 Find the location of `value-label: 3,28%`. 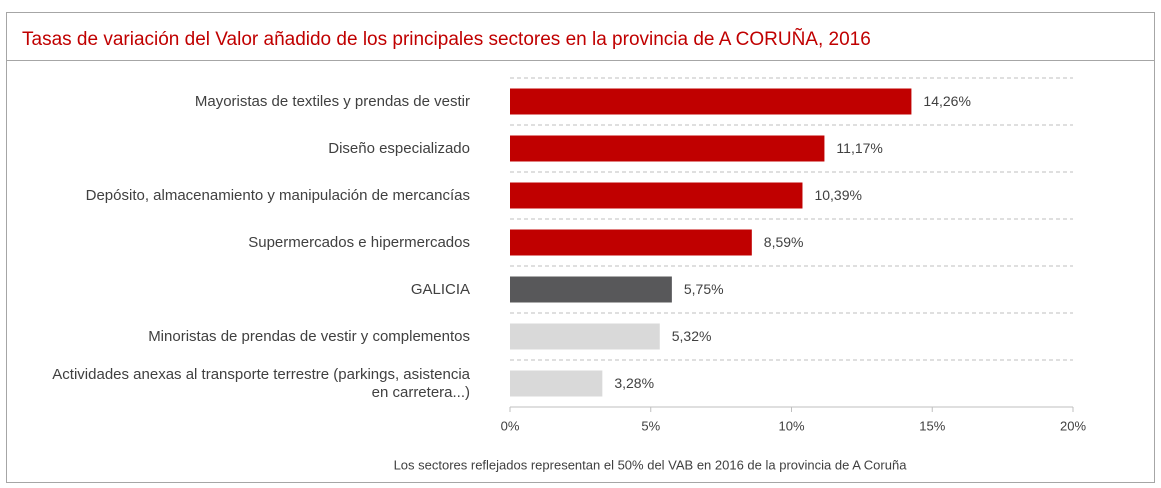

value-label: 3,28% is located at coordinates (634, 383).